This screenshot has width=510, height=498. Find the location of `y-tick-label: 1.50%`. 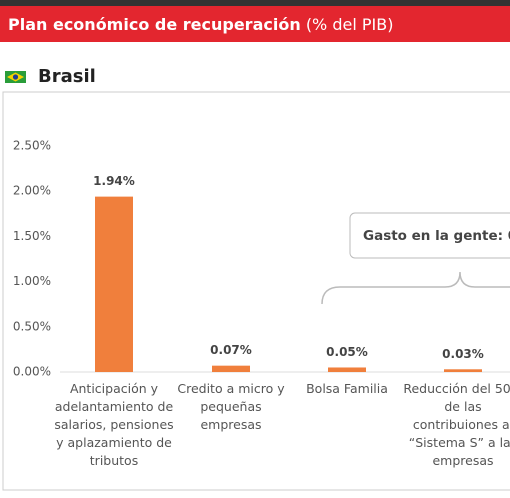

y-tick-label: 1.50% is located at coordinates (32, 236).